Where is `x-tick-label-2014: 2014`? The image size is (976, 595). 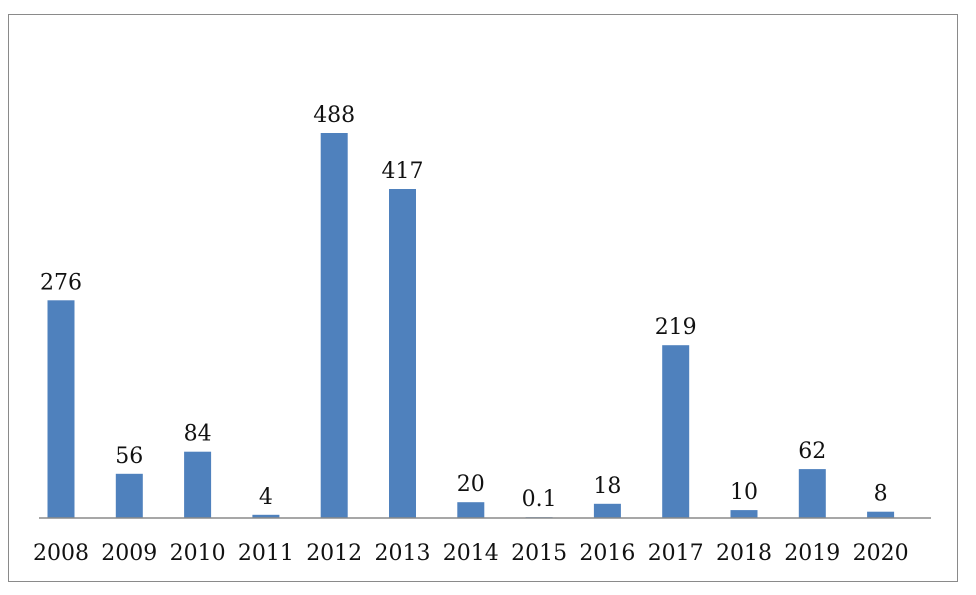
x-tick-label-2014: 2014 is located at coordinates (471, 553).